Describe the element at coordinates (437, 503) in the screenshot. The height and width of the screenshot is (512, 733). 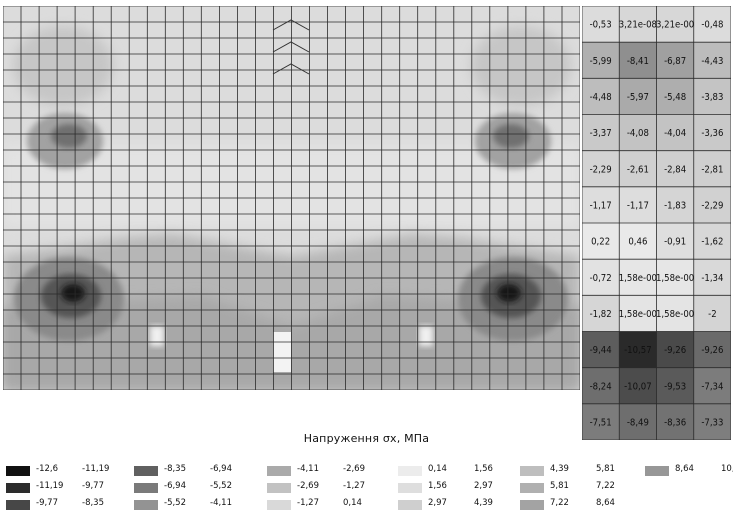
I see `legend-range-from: 2,97` at that location.